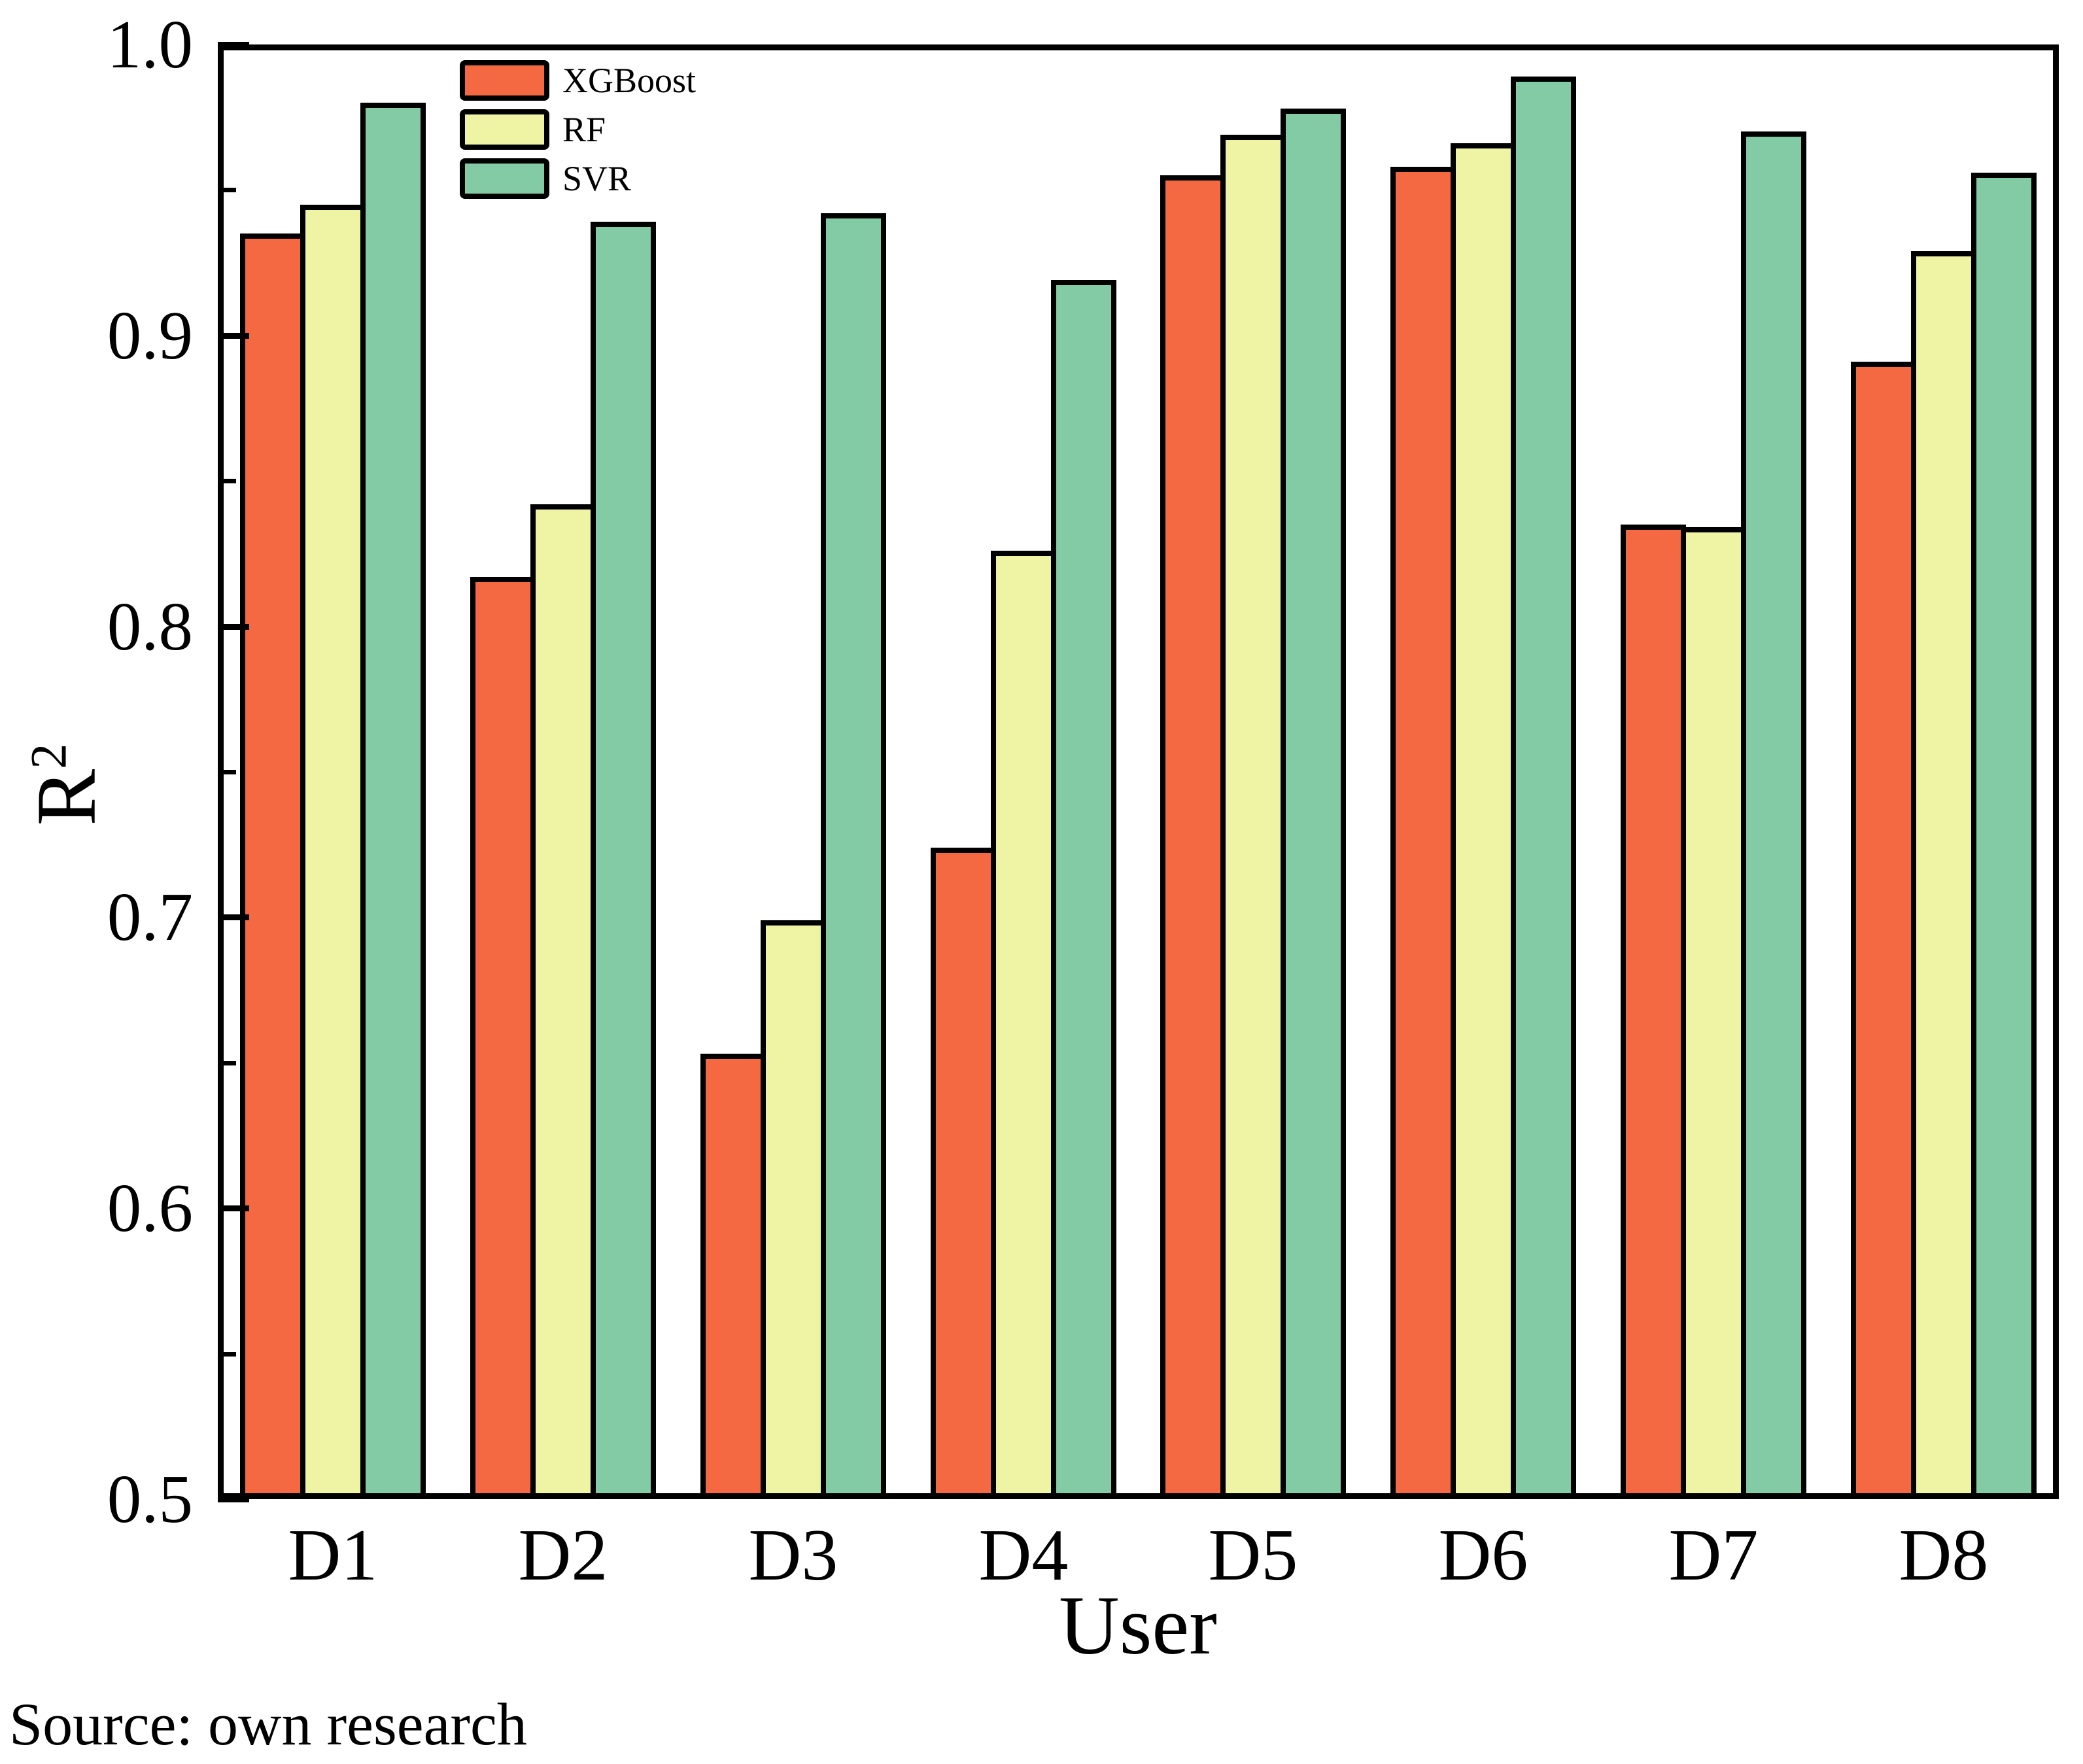 This screenshot has width=2083, height=1764. What do you see at coordinates (333, 852) in the screenshot?
I see `bar-D1-RF` at bounding box center [333, 852].